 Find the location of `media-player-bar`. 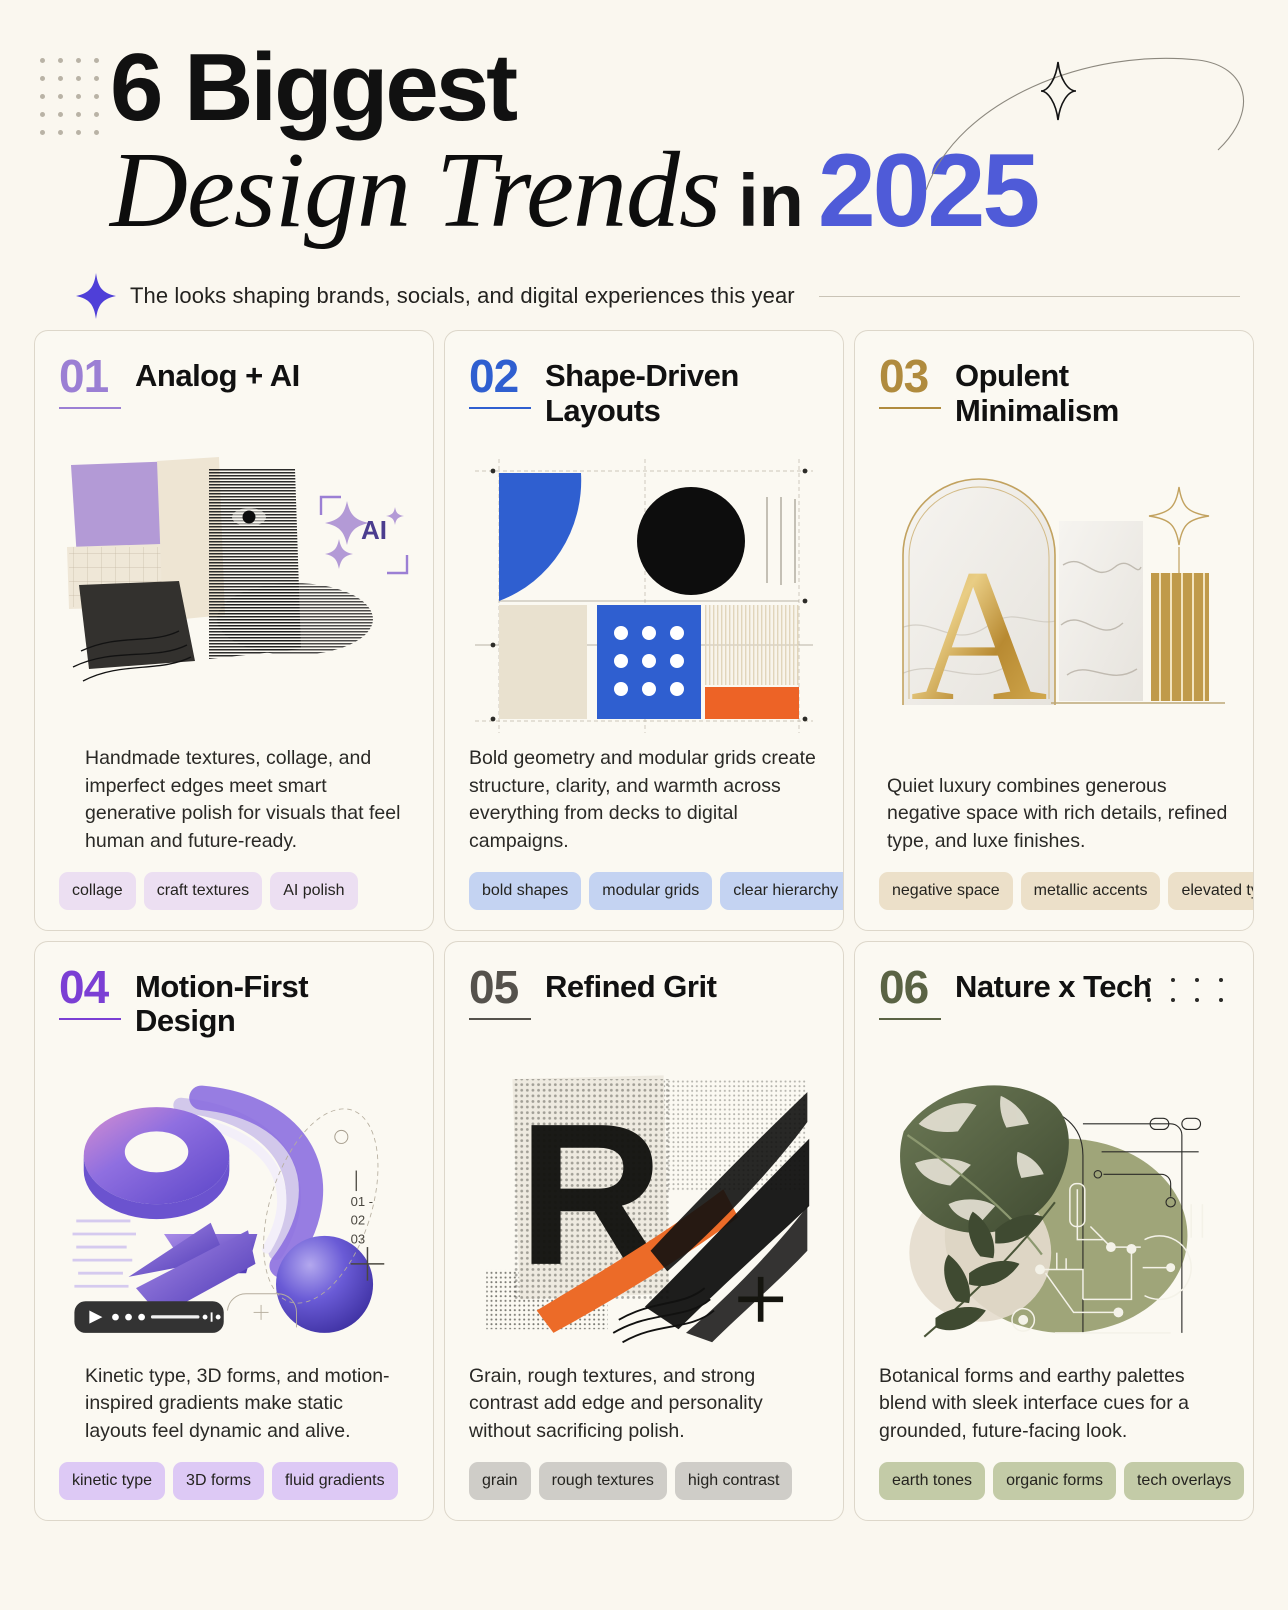

media-player-bar is located at coordinates (149, 1316).